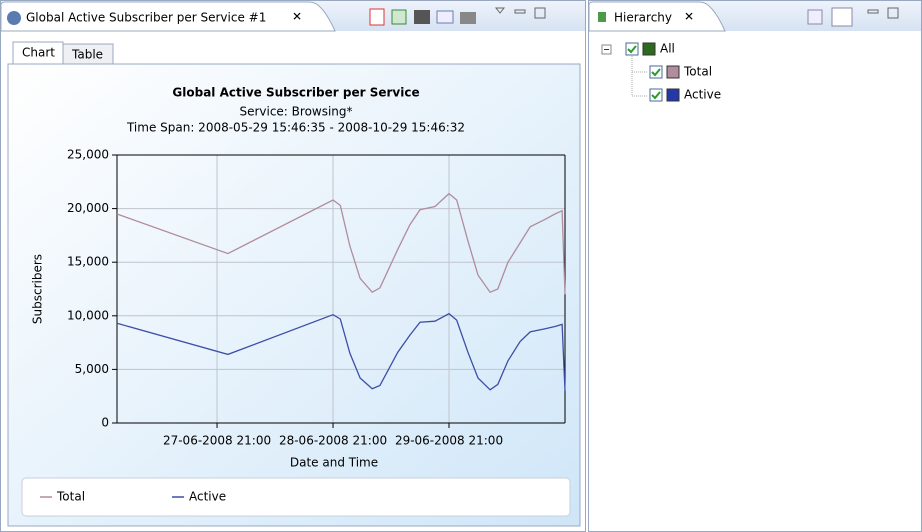 The image size is (922, 532). I want to click on mail-icon, so click(445, 17).